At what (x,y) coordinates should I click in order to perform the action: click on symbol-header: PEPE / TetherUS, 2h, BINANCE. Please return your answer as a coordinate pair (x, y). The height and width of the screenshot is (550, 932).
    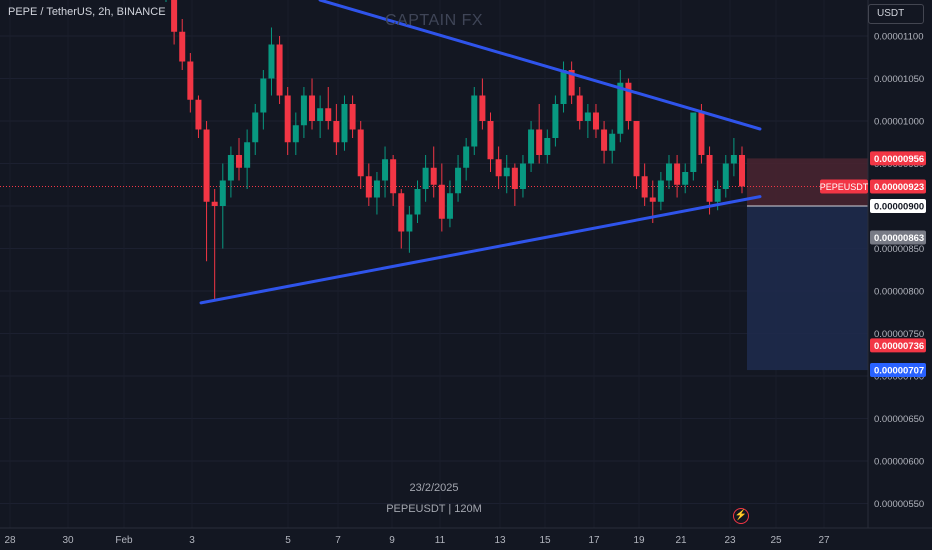
    Looking at the image, I should click on (87, 12).